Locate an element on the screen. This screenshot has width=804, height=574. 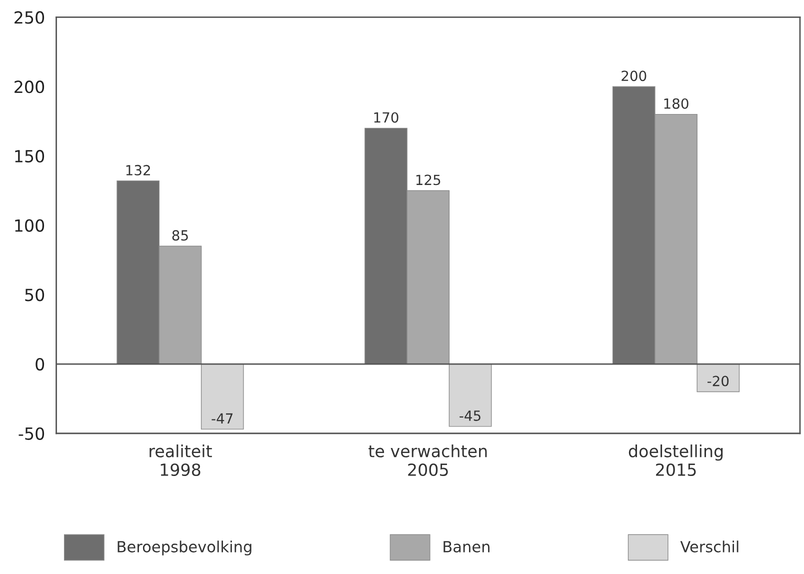
legend-label: Banen is located at coordinates (467, 546).